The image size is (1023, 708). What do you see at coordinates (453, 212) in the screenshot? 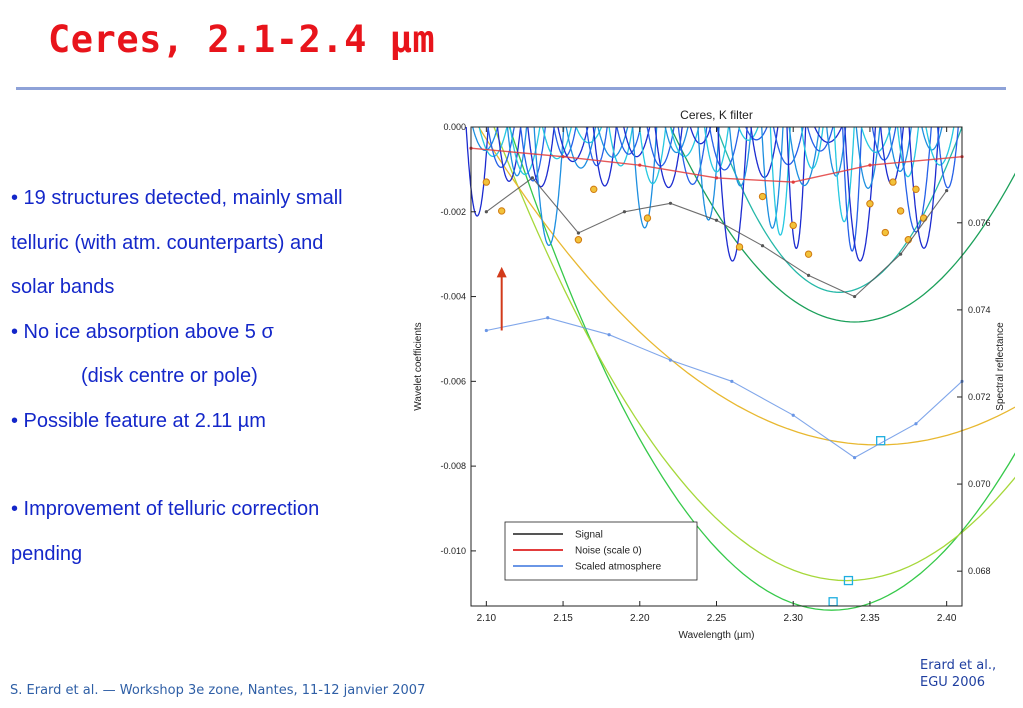
I see `y-tick-label-left: -0.002` at bounding box center [453, 212].